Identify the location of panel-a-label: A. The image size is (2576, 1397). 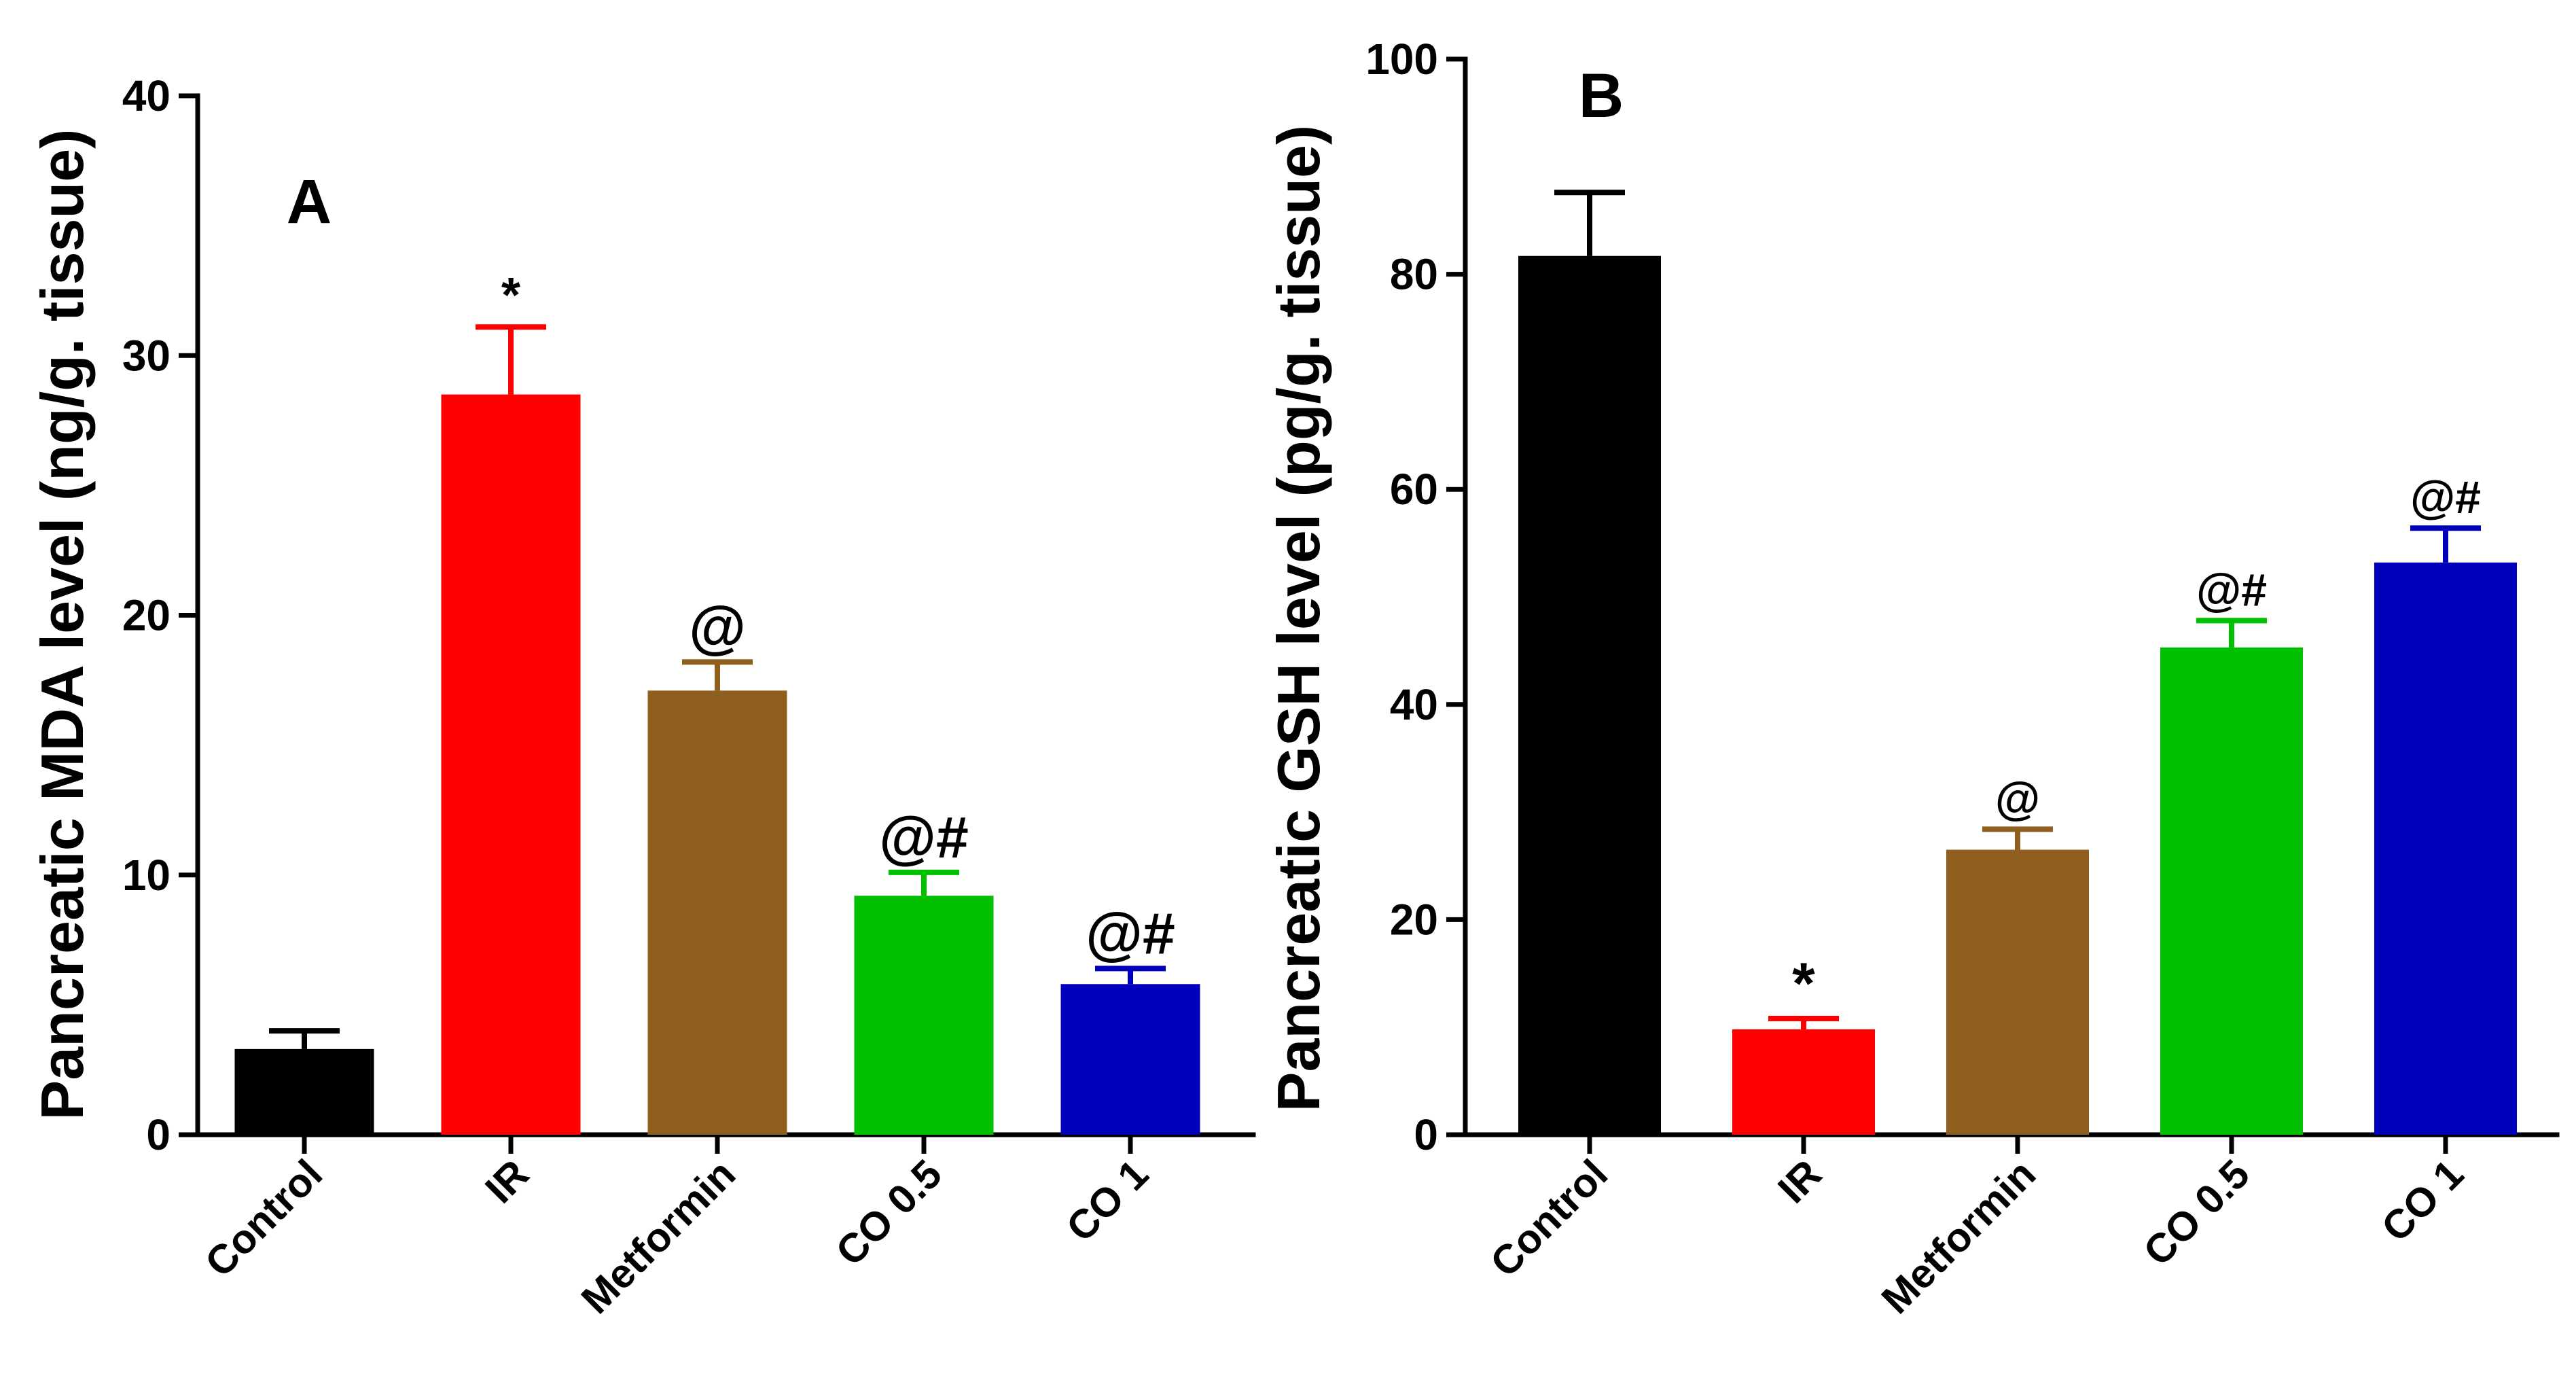
(310, 202).